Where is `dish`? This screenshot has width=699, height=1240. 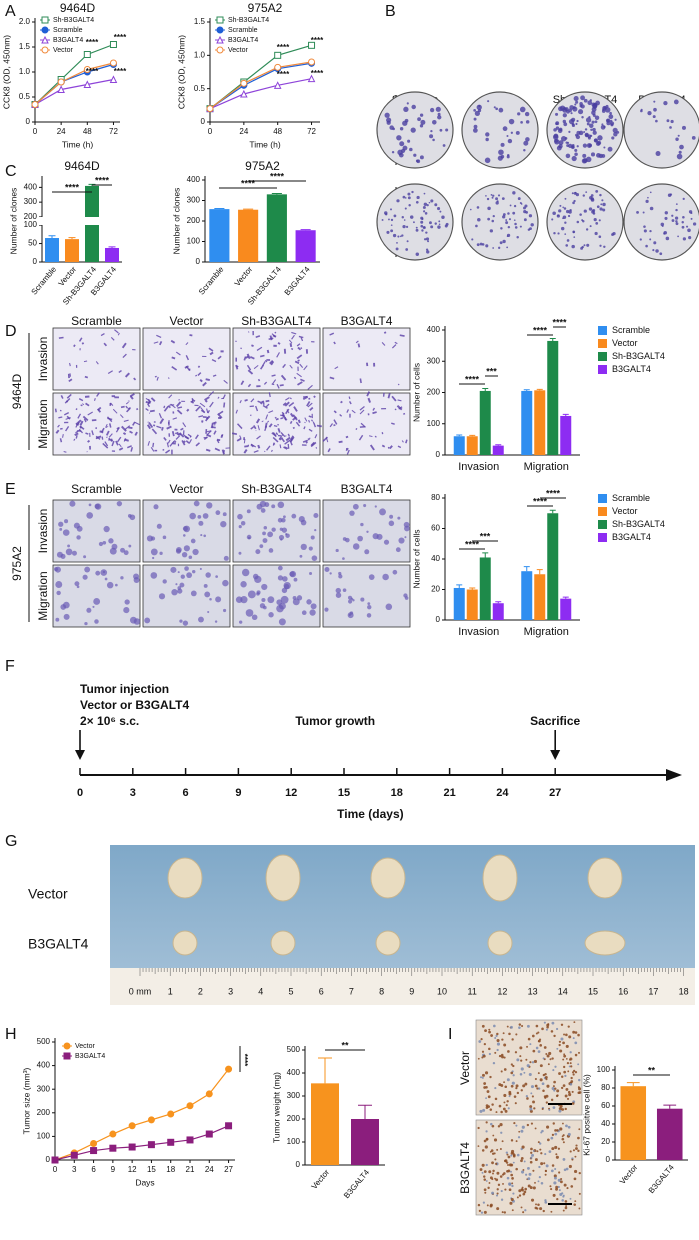
dish is located at coordinates (661, 222).